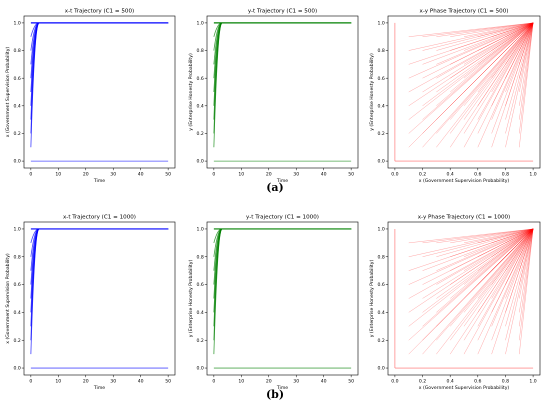 This screenshot has height=403, width=550. What do you see at coordinates (505, 382) in the screenshot?
I see `x-tick-label-5: 0.8` at bounding box center [505, 382].